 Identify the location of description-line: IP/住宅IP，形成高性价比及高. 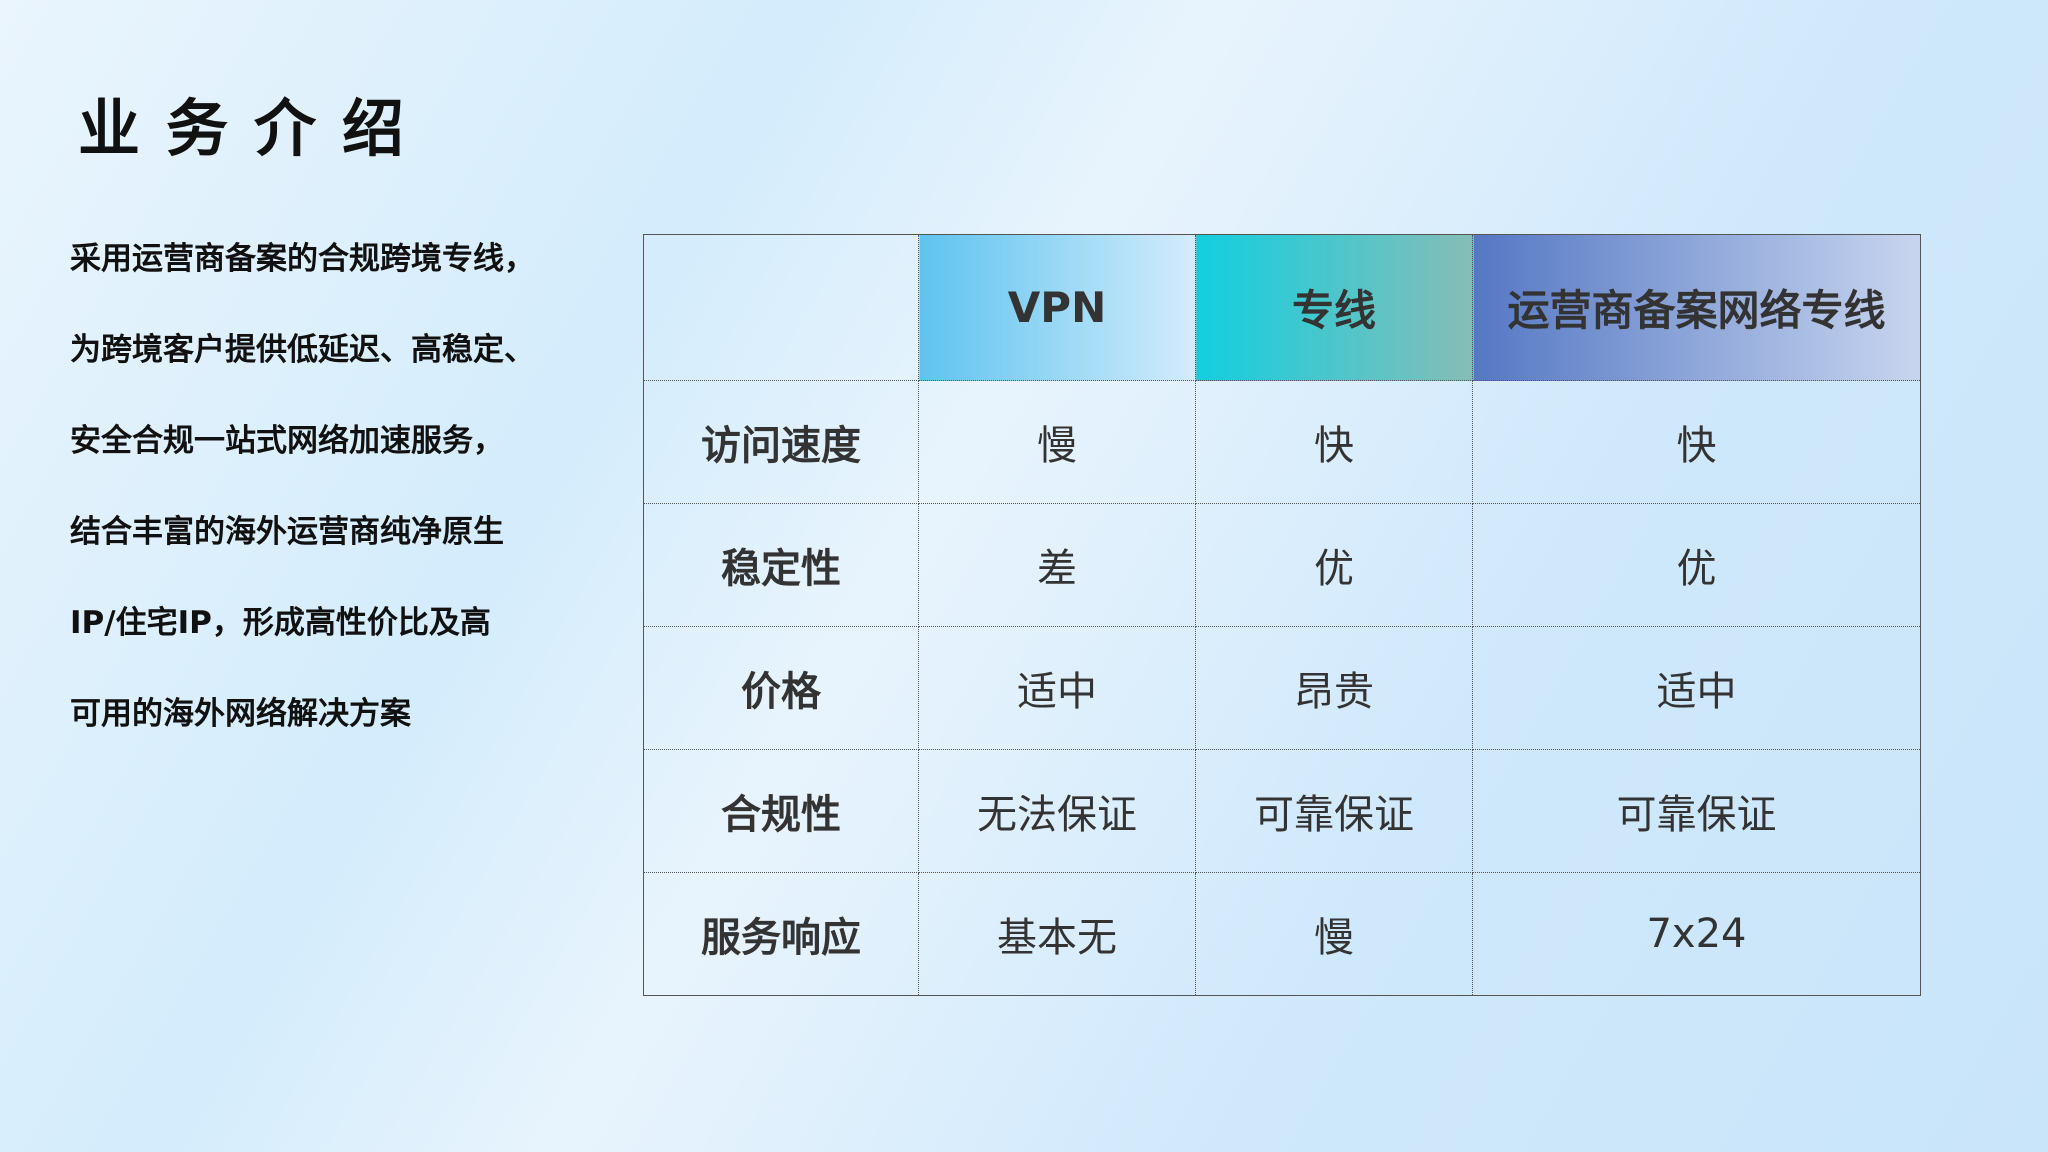
(280, 623).